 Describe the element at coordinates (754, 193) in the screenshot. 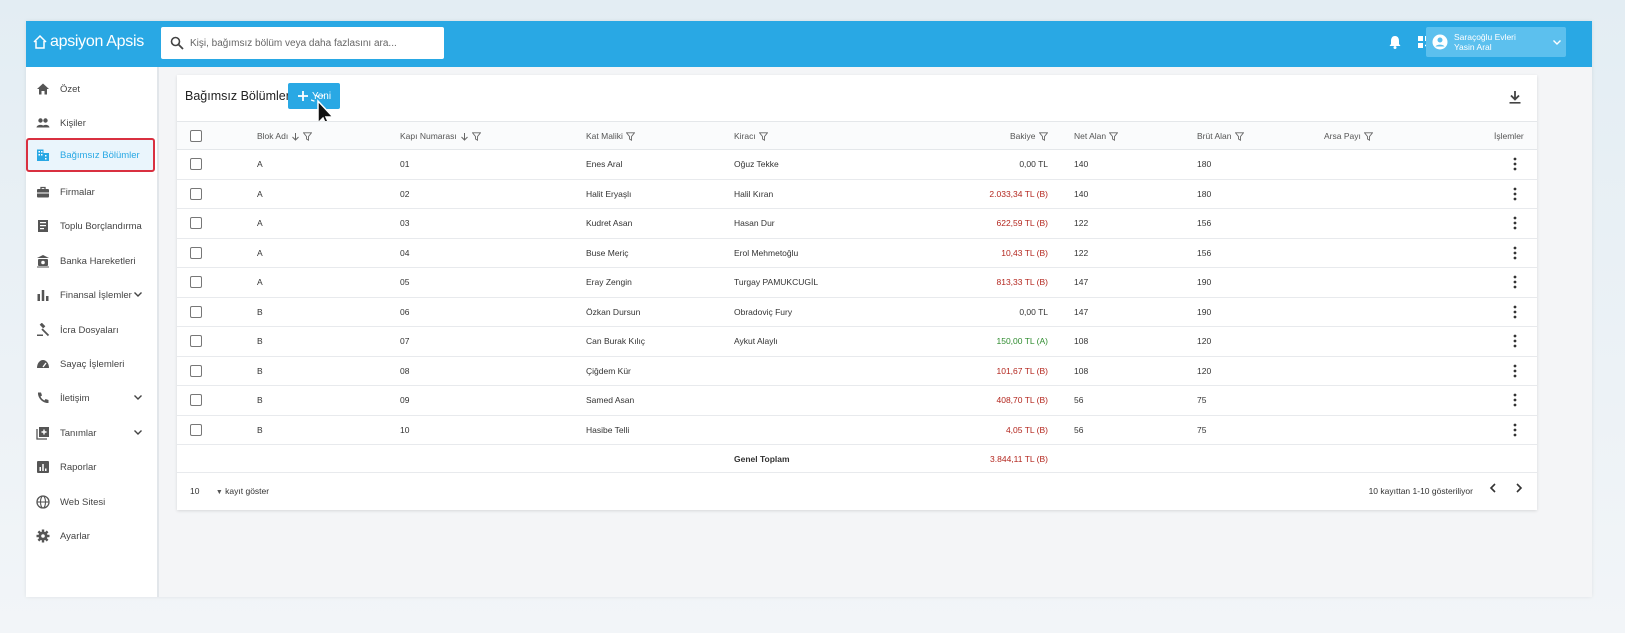

I see `cell-kiraci: Halil Kıran` at that location.